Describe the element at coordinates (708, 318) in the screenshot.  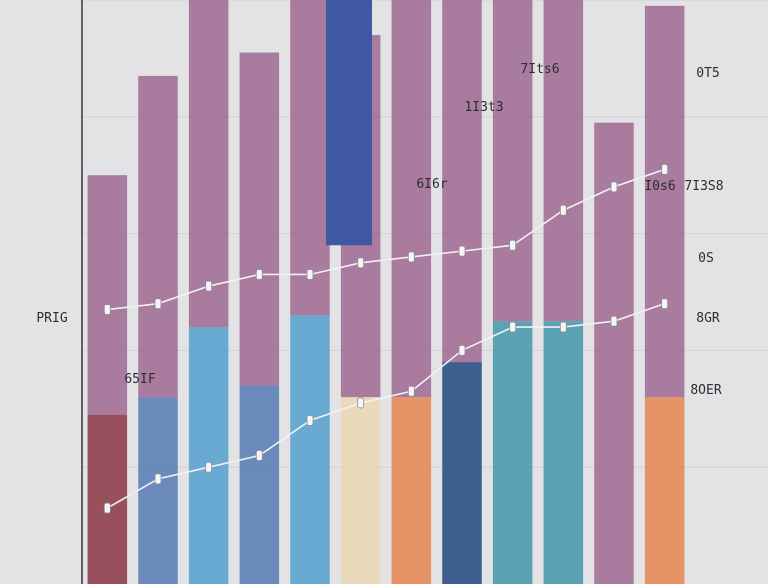
I see `data-label: 8GR` at that location.